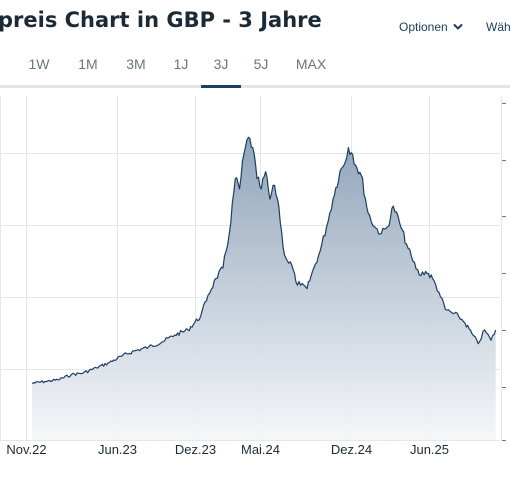  Describe the element at coordinates (117, 449) in the screenshot. I see `x-tick-label: Jun.23` at that location.